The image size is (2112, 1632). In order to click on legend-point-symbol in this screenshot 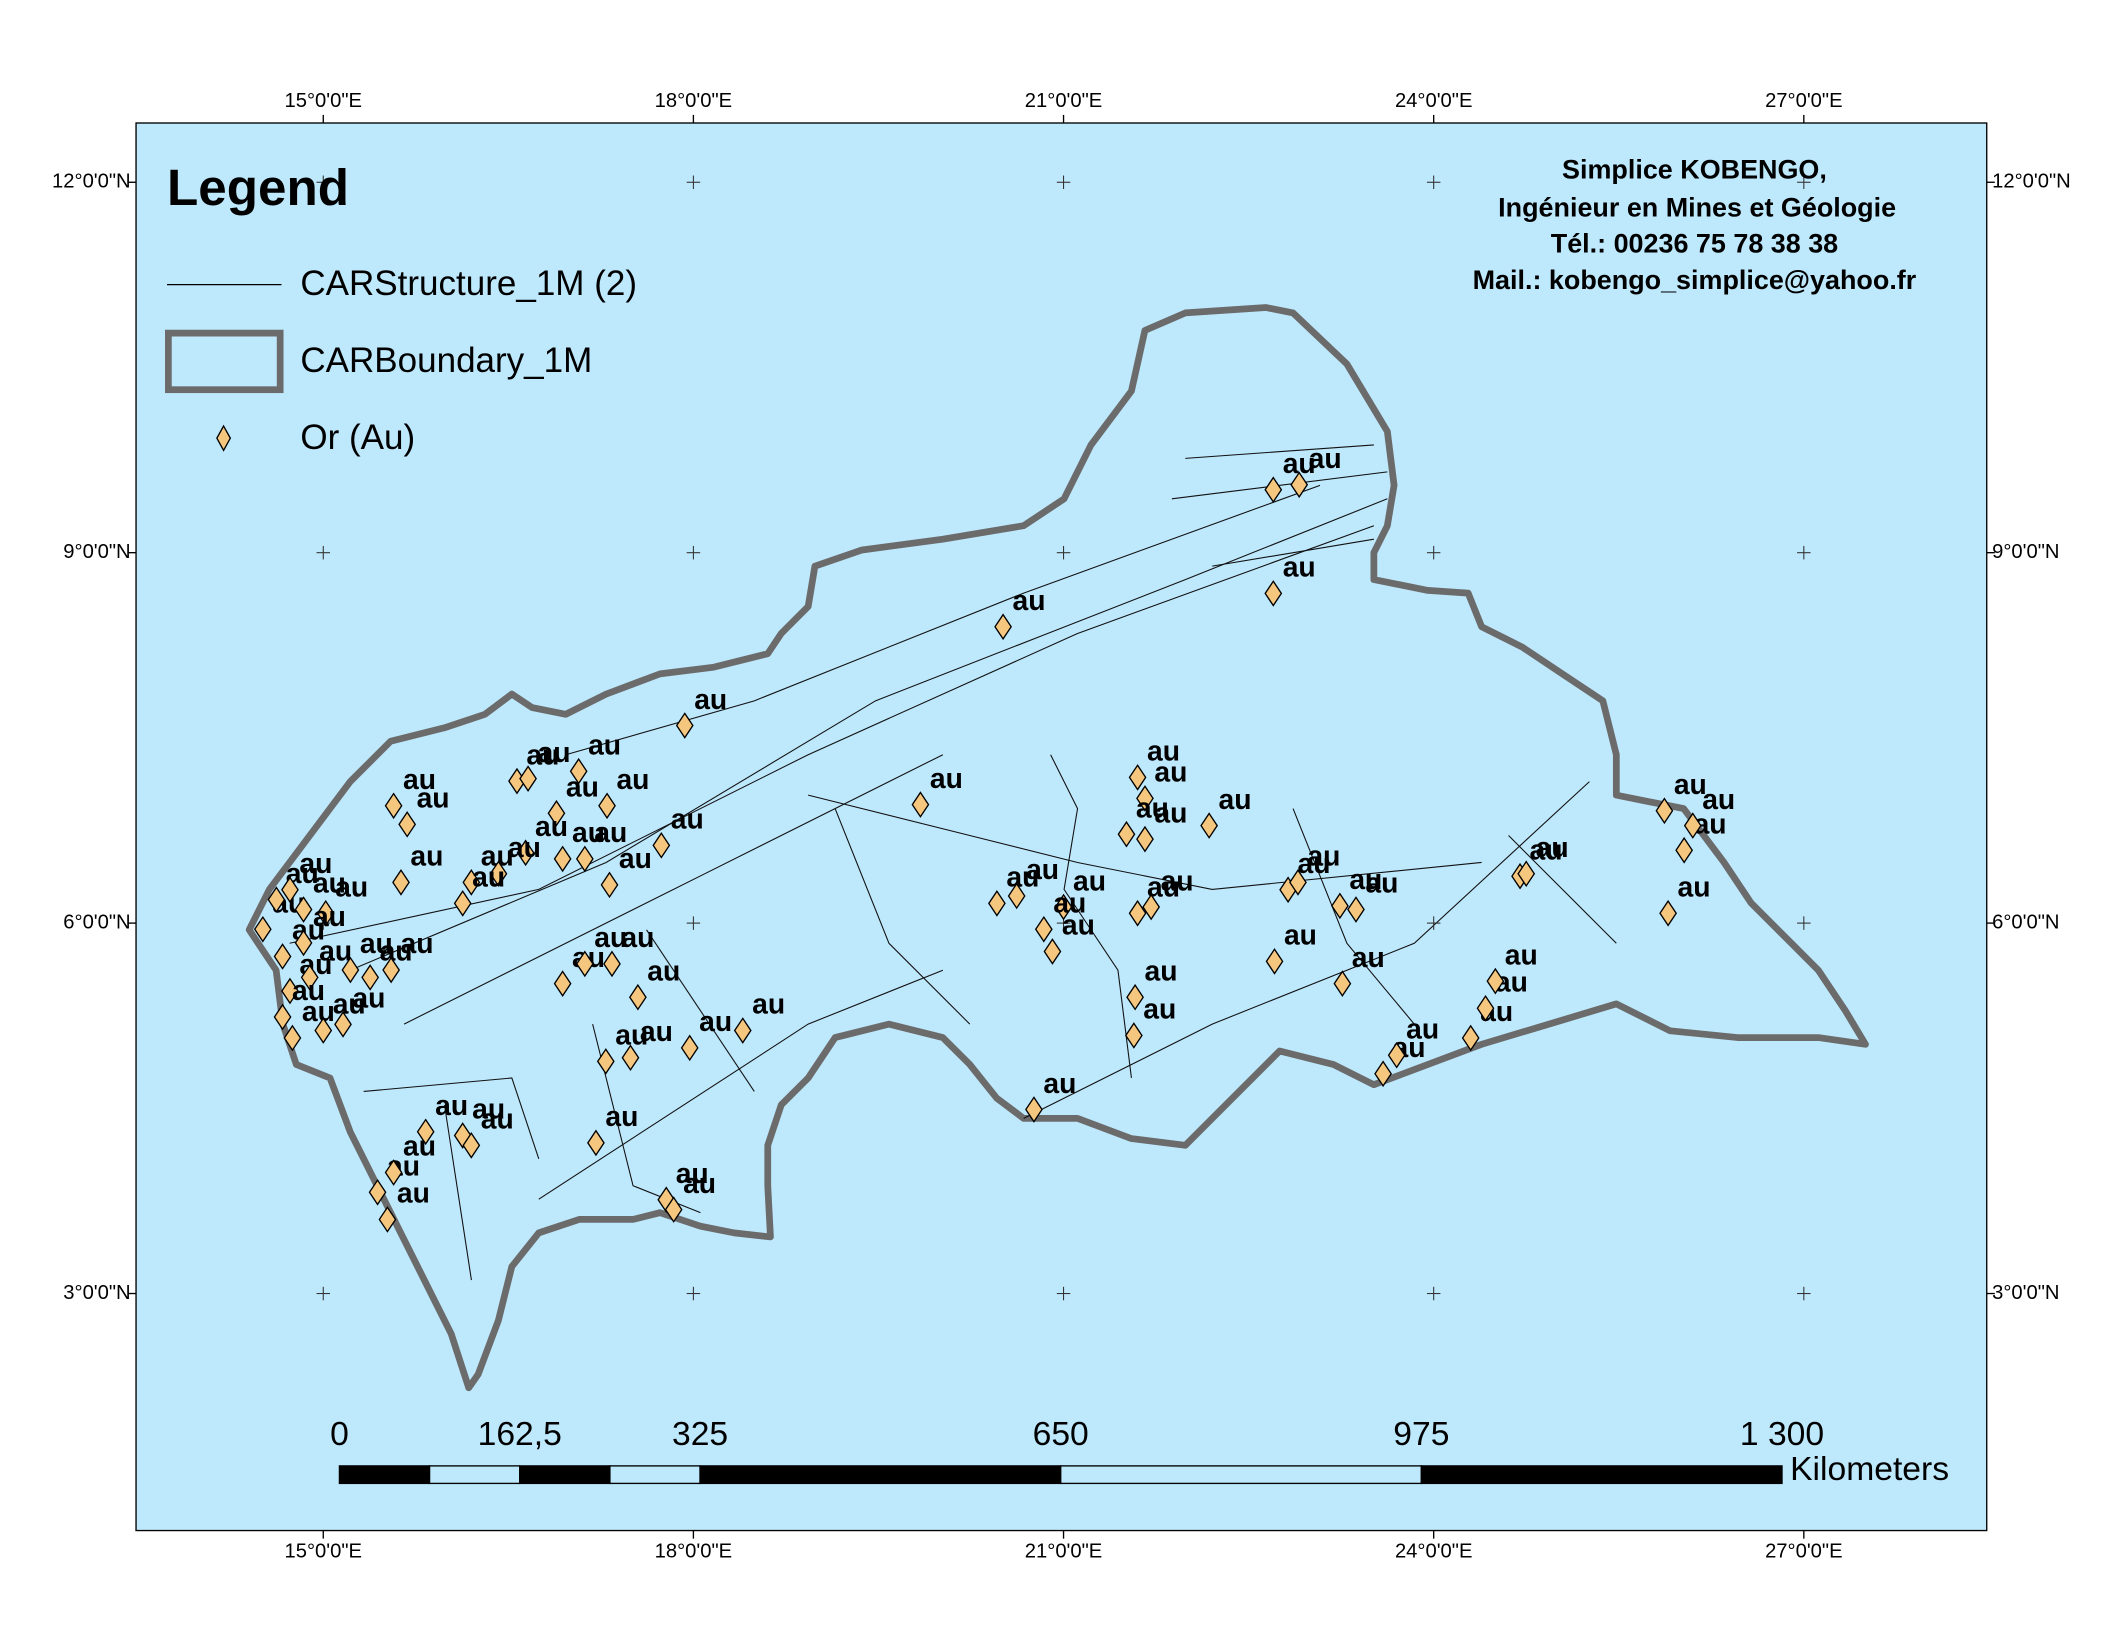, I will do `click(224, 438)`.